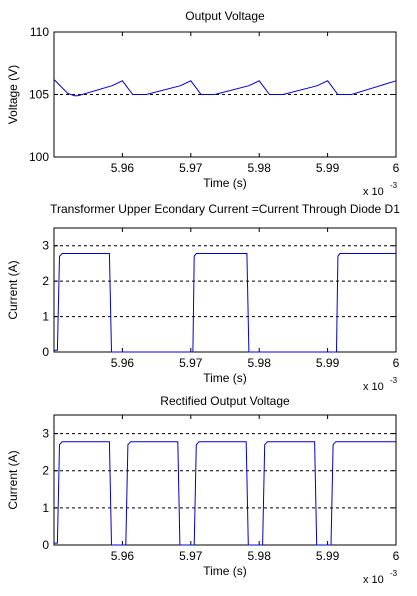 The image size is (417, 596). Describe the element at coordinates (39, 157) in the screenshot. I see `y-tick-label: 100` at that location.